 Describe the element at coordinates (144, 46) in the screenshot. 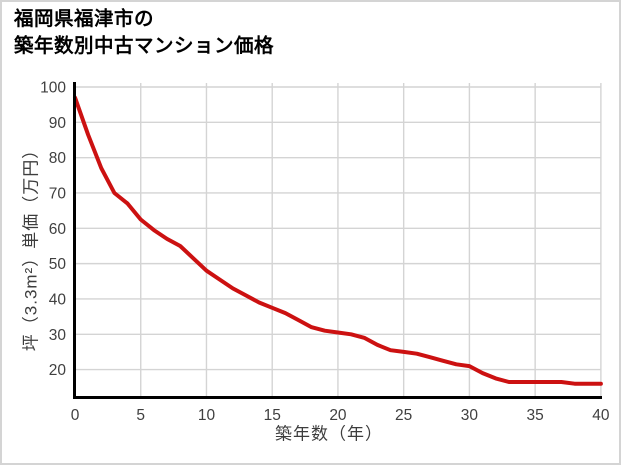

I see `chart-title-line-2: 築年数別中古マンション価格` at that location.